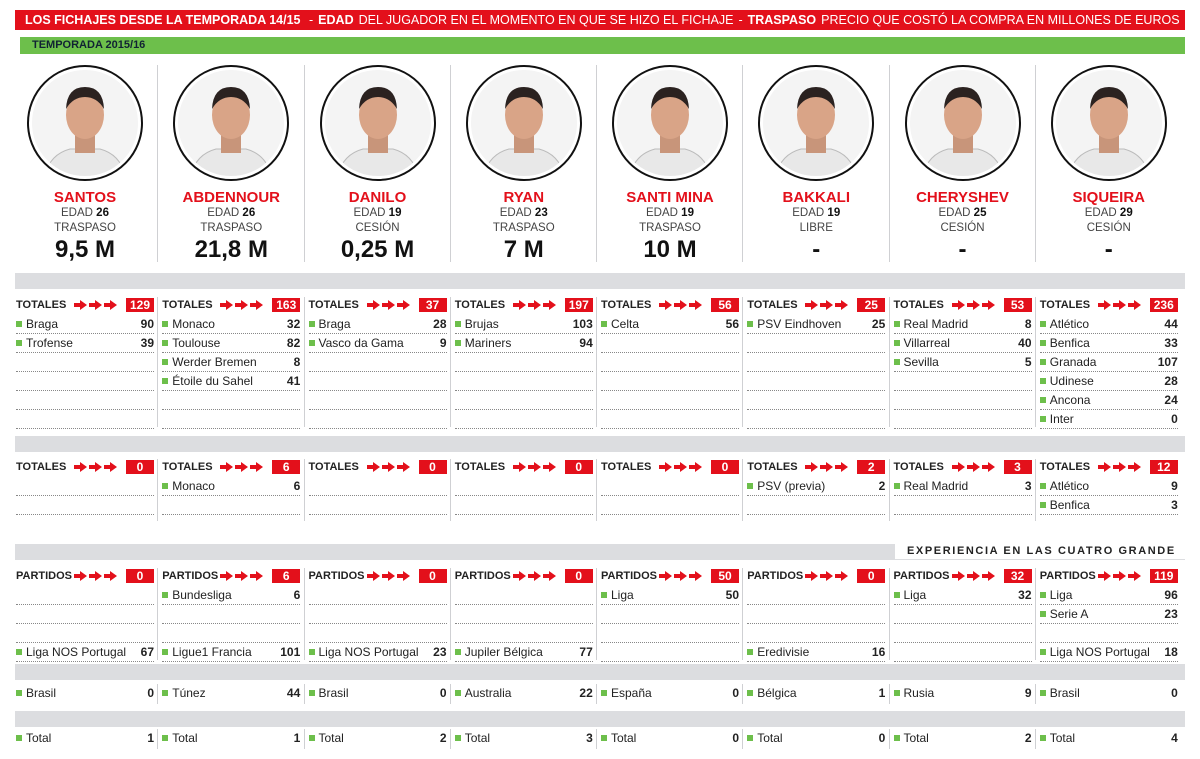  What do you see at coordinates (515, 213) in the screenshot?
I see `age-label: EDAD` at bounding box center [515, 213].